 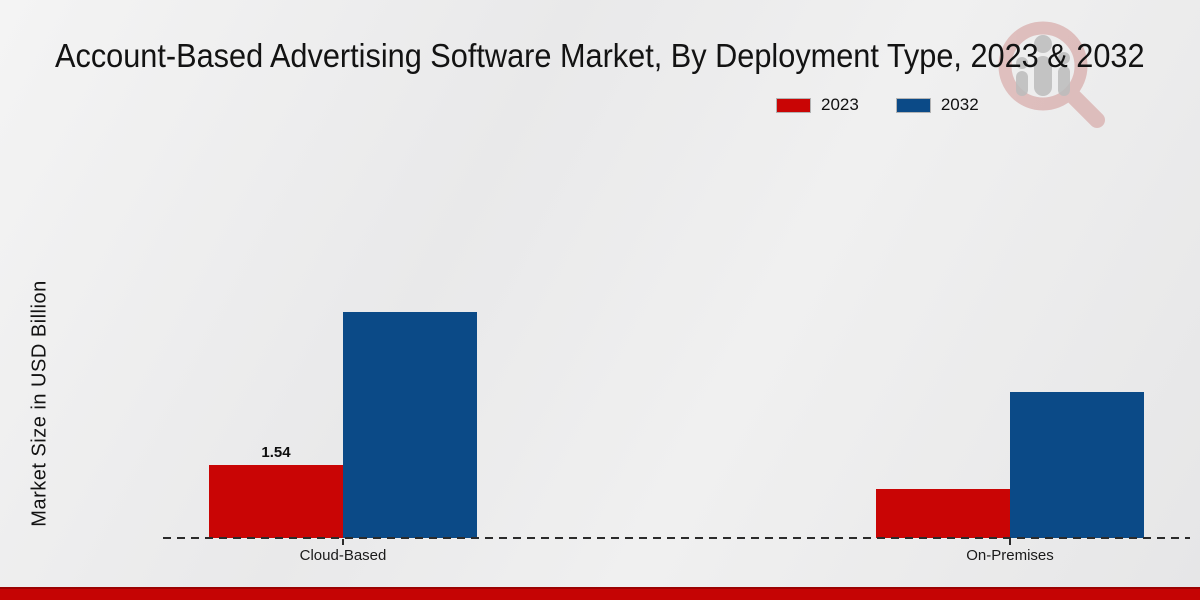 What do you see at coordinates (410, 425) in the screenshot?
I see `bar-2032-Cloud-Based` at bounding box center [410, 425].